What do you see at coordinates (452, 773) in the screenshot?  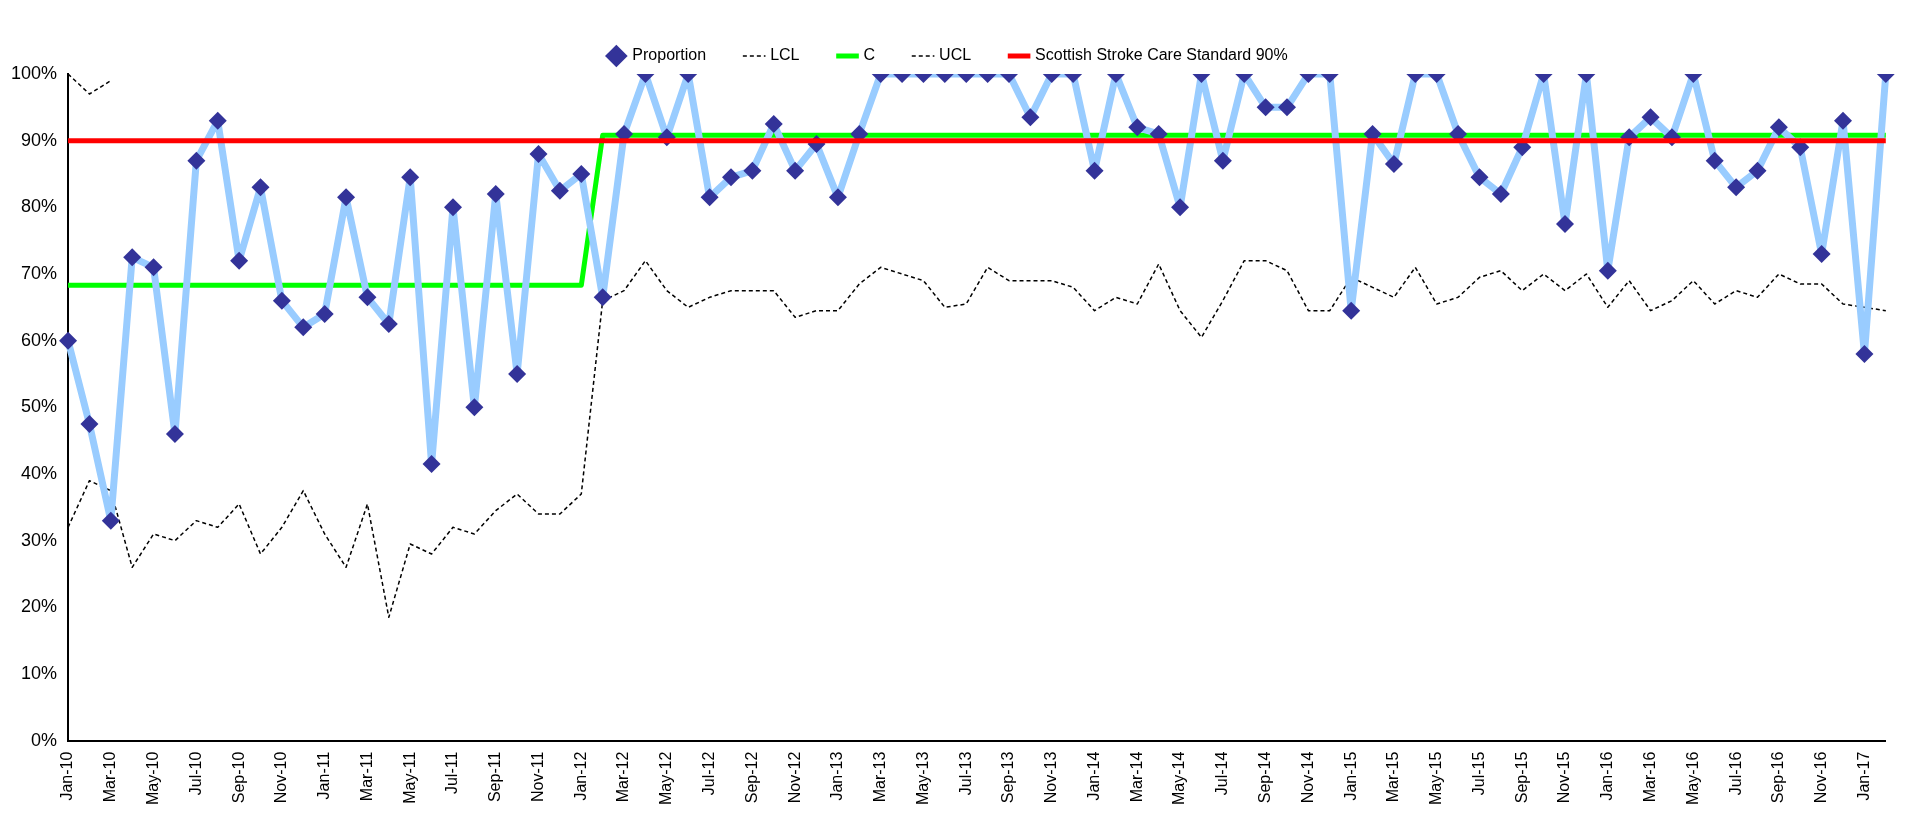 I see `x-tick-label: Jul-11` at bounding box center [452, 773].